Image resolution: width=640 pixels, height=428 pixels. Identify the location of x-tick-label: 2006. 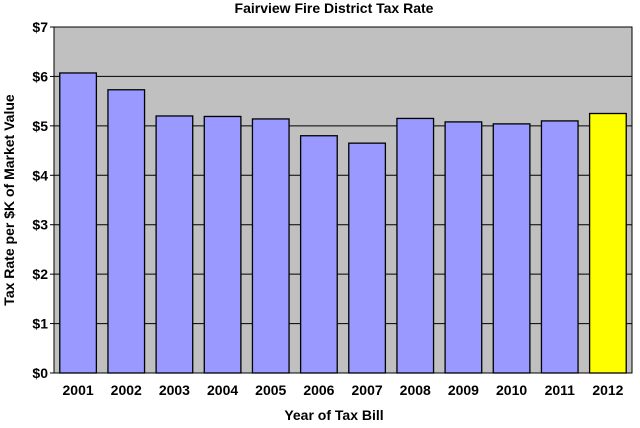
(318, 390).